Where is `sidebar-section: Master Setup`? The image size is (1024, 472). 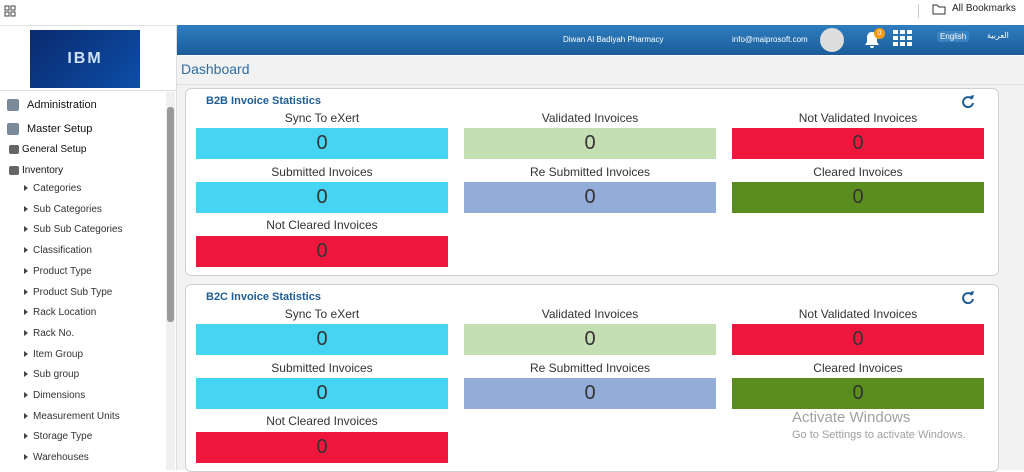 sidebar-section: Master Setup is located at coordinates (60, 129).